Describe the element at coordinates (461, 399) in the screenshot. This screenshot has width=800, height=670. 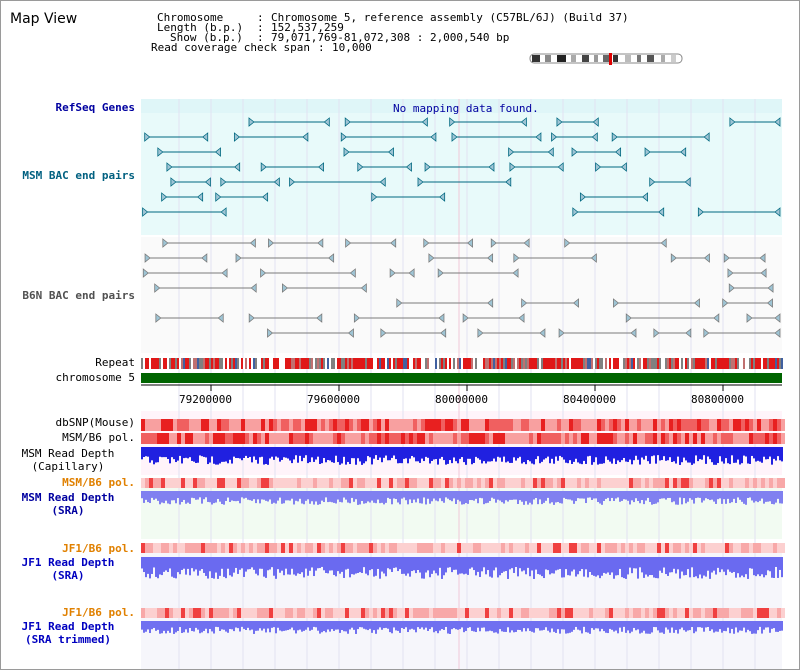
I see `axis-tick-label: 80000000` at that location.